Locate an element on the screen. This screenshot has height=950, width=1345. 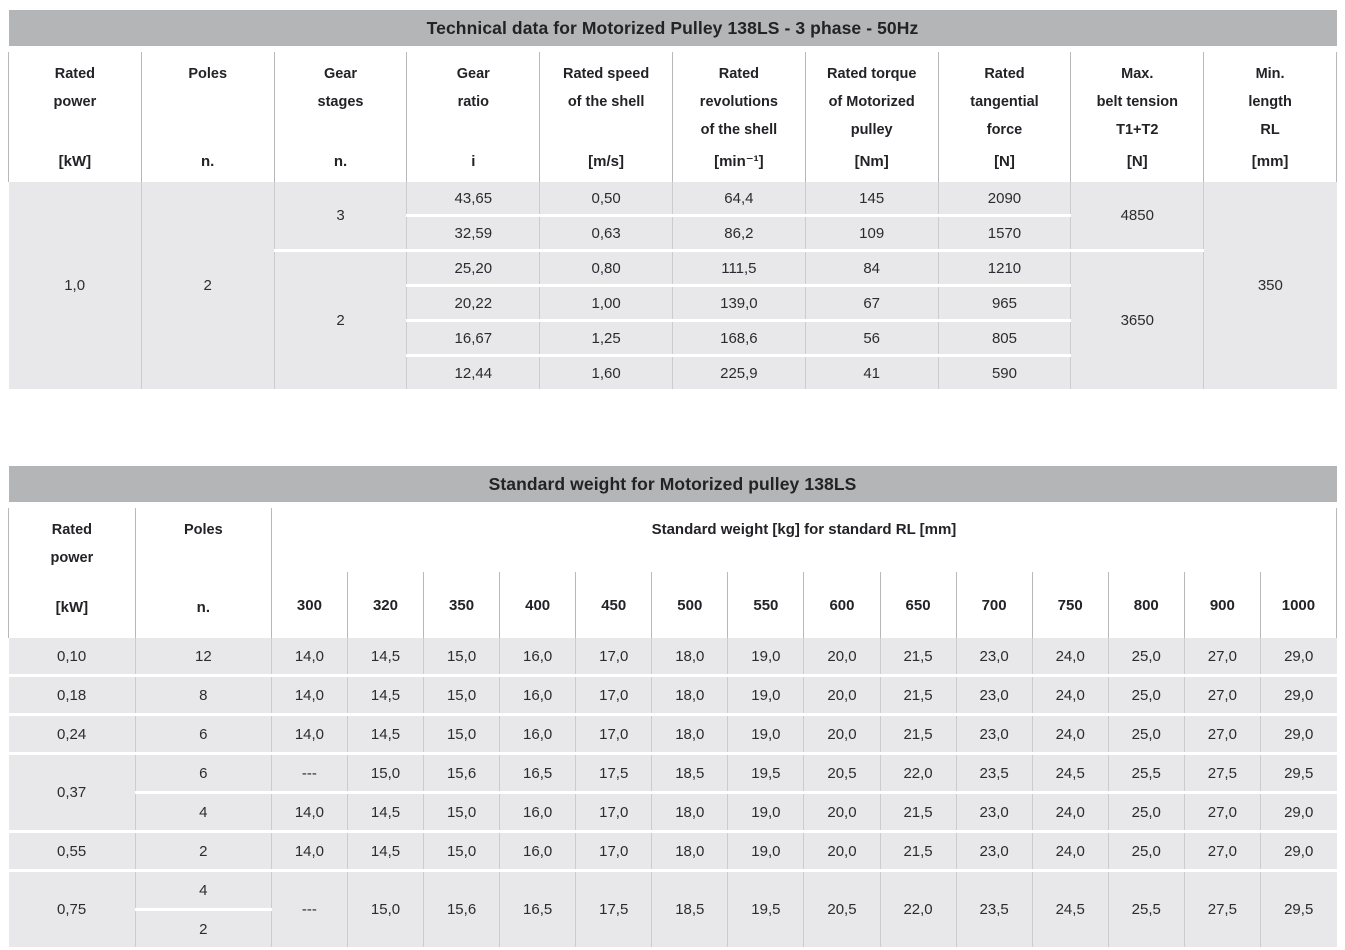
rated-power-cell: 0,55 is located at coordinates (72, 851).